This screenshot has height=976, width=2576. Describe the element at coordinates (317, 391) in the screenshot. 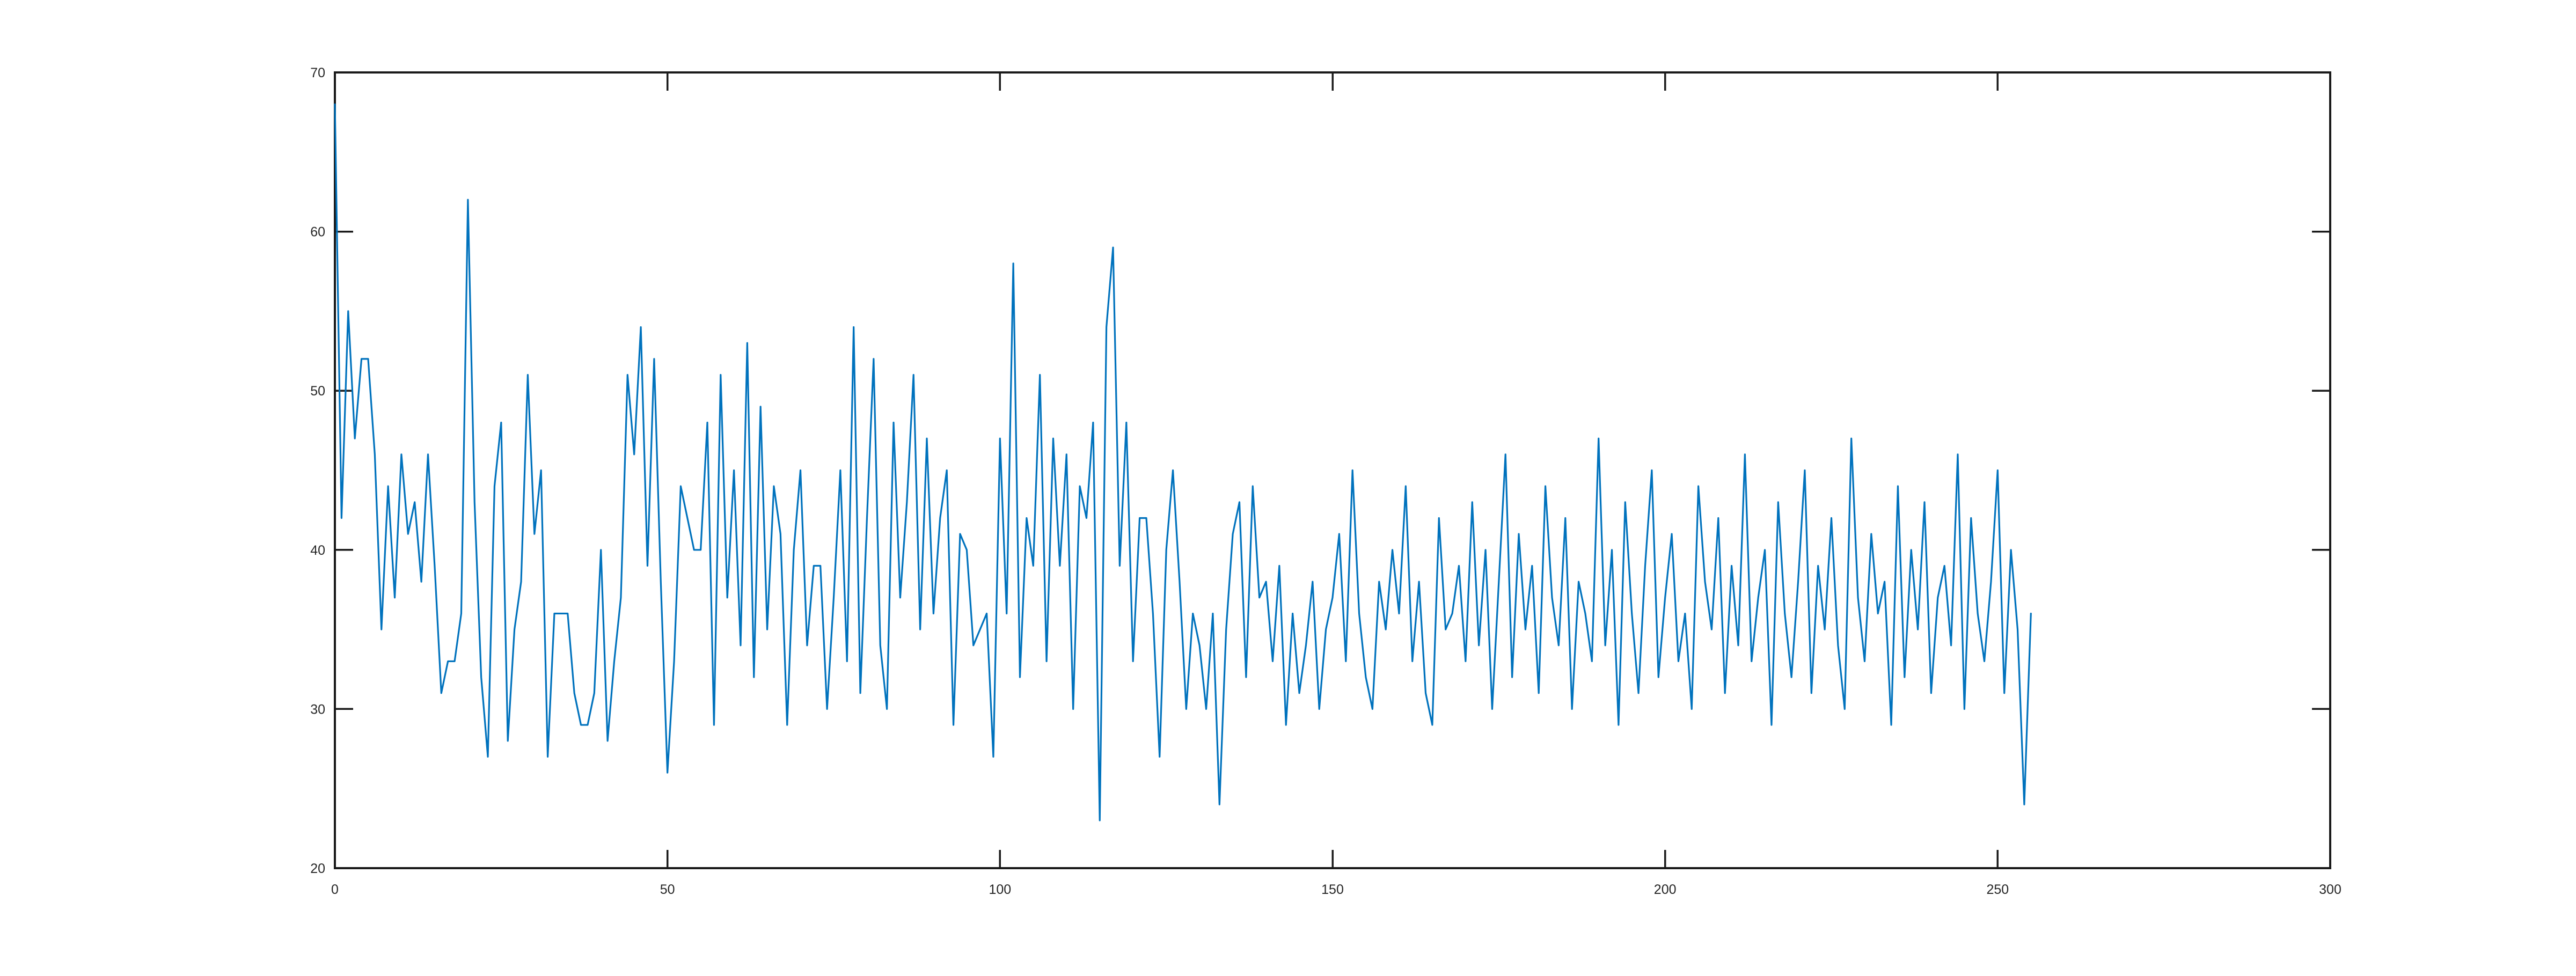

I see `y-tick-label: 50` at that location.